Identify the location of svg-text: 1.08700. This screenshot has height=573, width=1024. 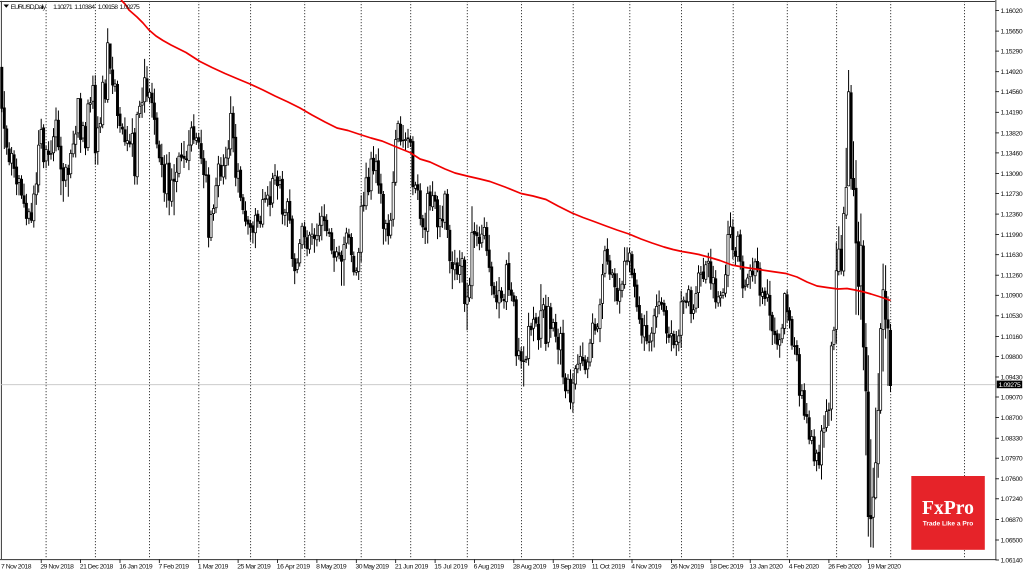
(1012, 418).